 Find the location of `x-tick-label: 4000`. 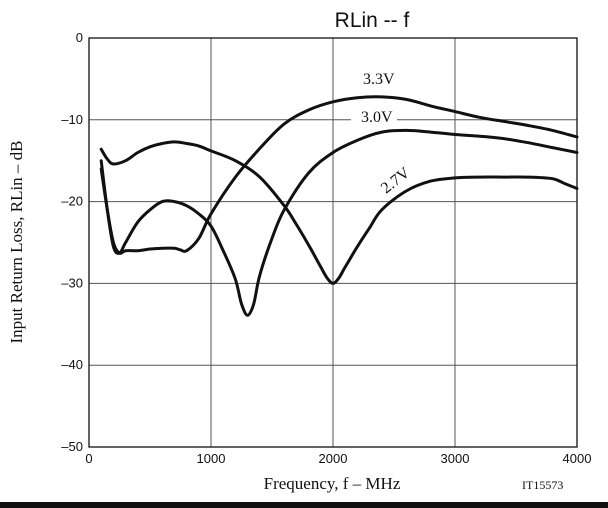

x-tick-label: 4000 is located at coordinates (577, 458).